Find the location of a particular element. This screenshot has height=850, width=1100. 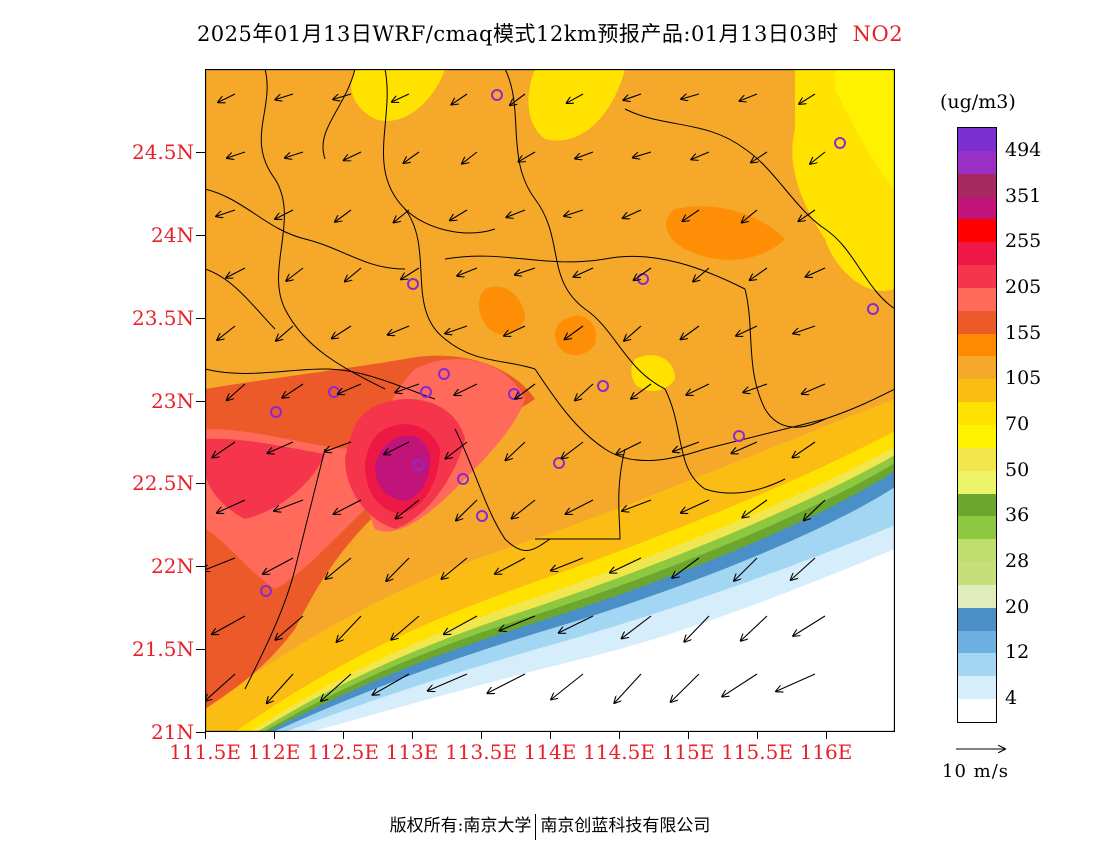

lon-label: 113.5E is located at coordinates (481, 752).